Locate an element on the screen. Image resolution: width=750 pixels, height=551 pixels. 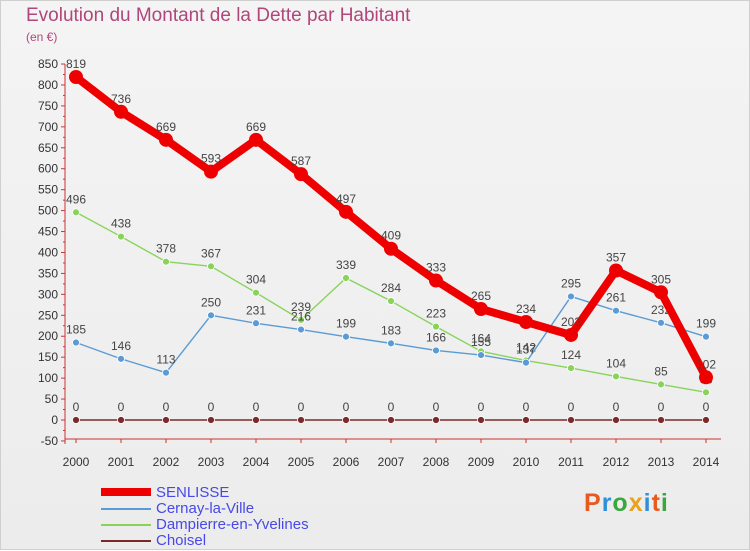
data-label: 113 is located at coordinates (165, 360).